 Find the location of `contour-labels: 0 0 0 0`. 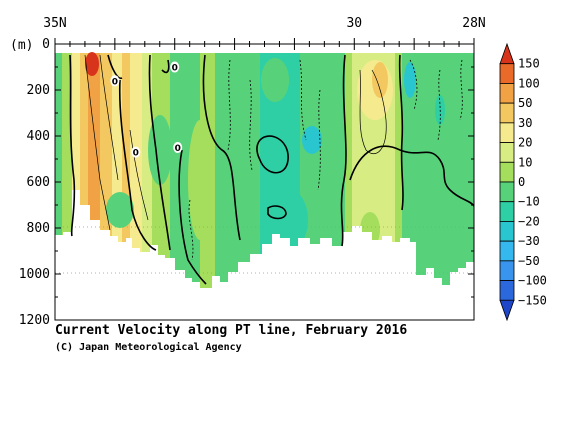

contour-labels: 0 0 0 0 is located at coordinates (146, 110).